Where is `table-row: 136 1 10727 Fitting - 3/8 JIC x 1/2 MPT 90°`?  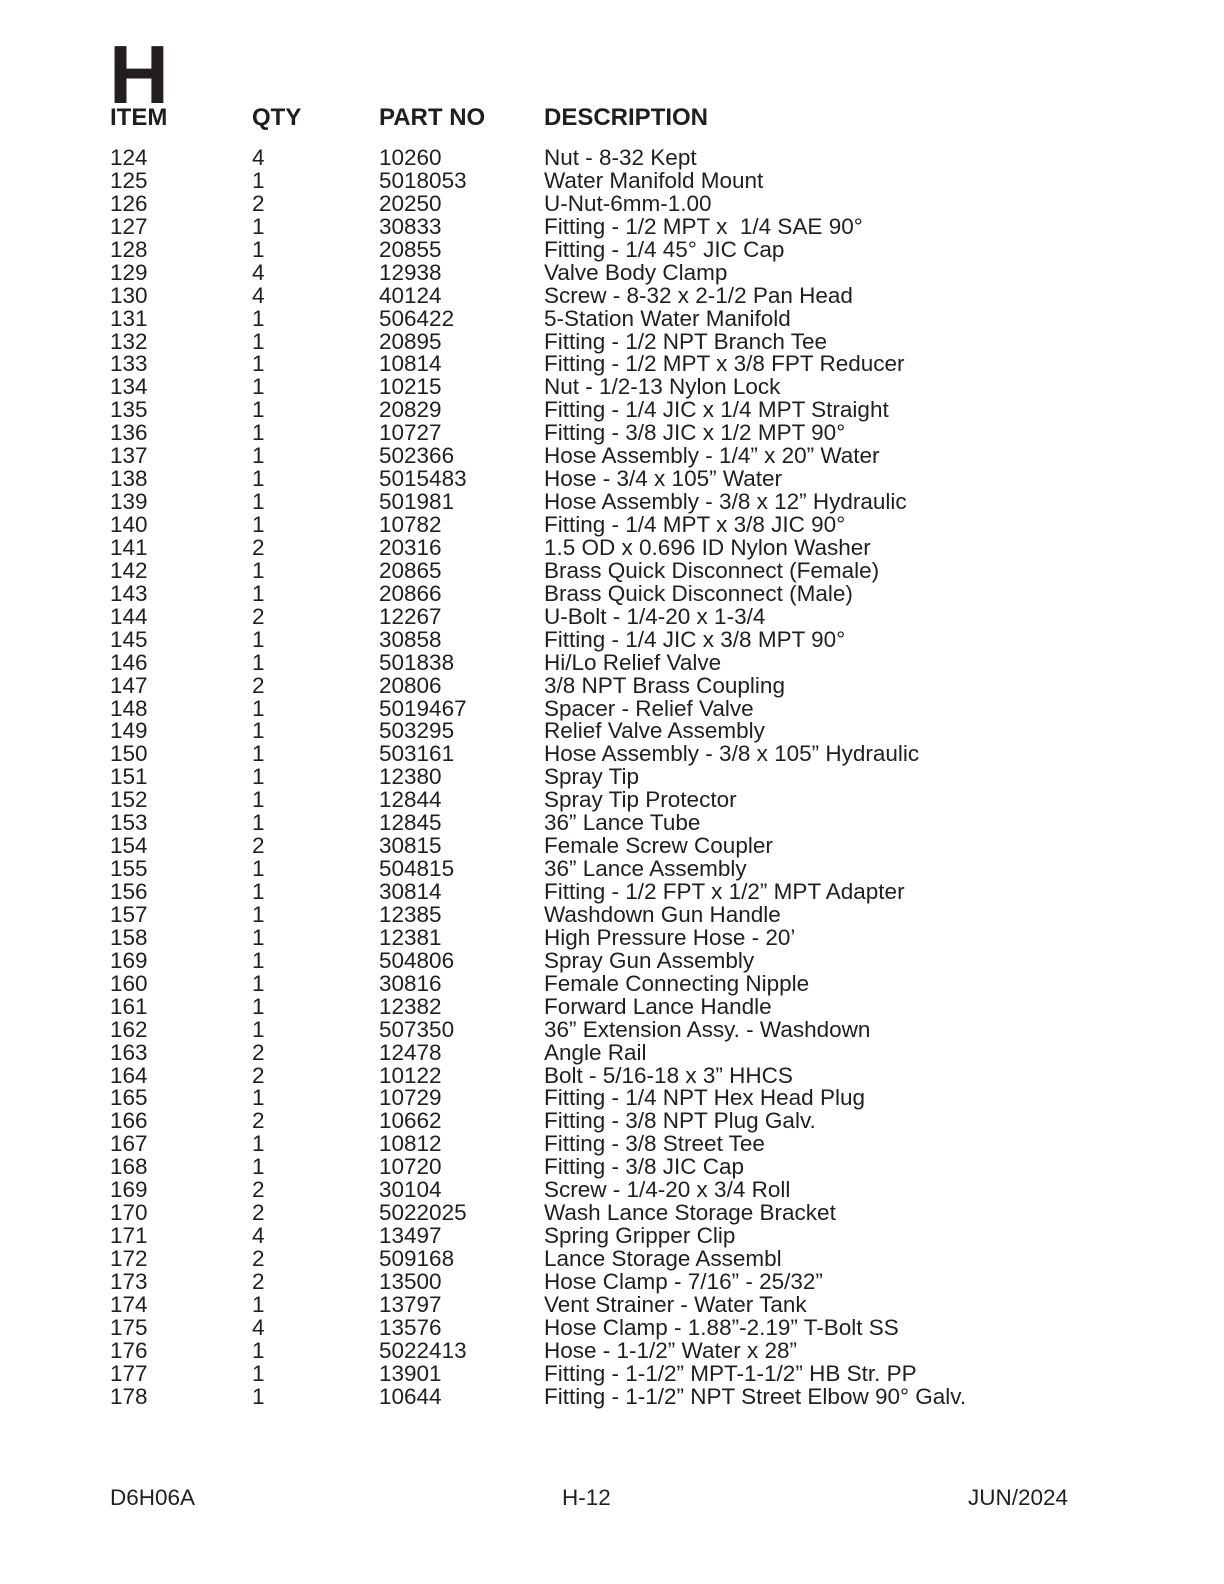
table-row: 136 1 10727 Fitting - 3/8 JIC x 1/2 MPT 90° is located at coordinates (612, 433).